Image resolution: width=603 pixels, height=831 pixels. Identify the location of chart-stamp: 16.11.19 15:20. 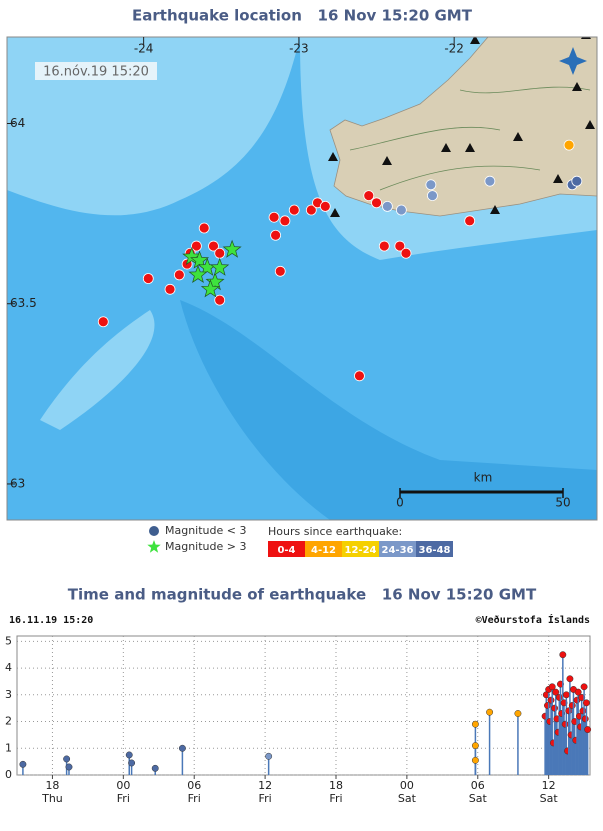
(51, 620).